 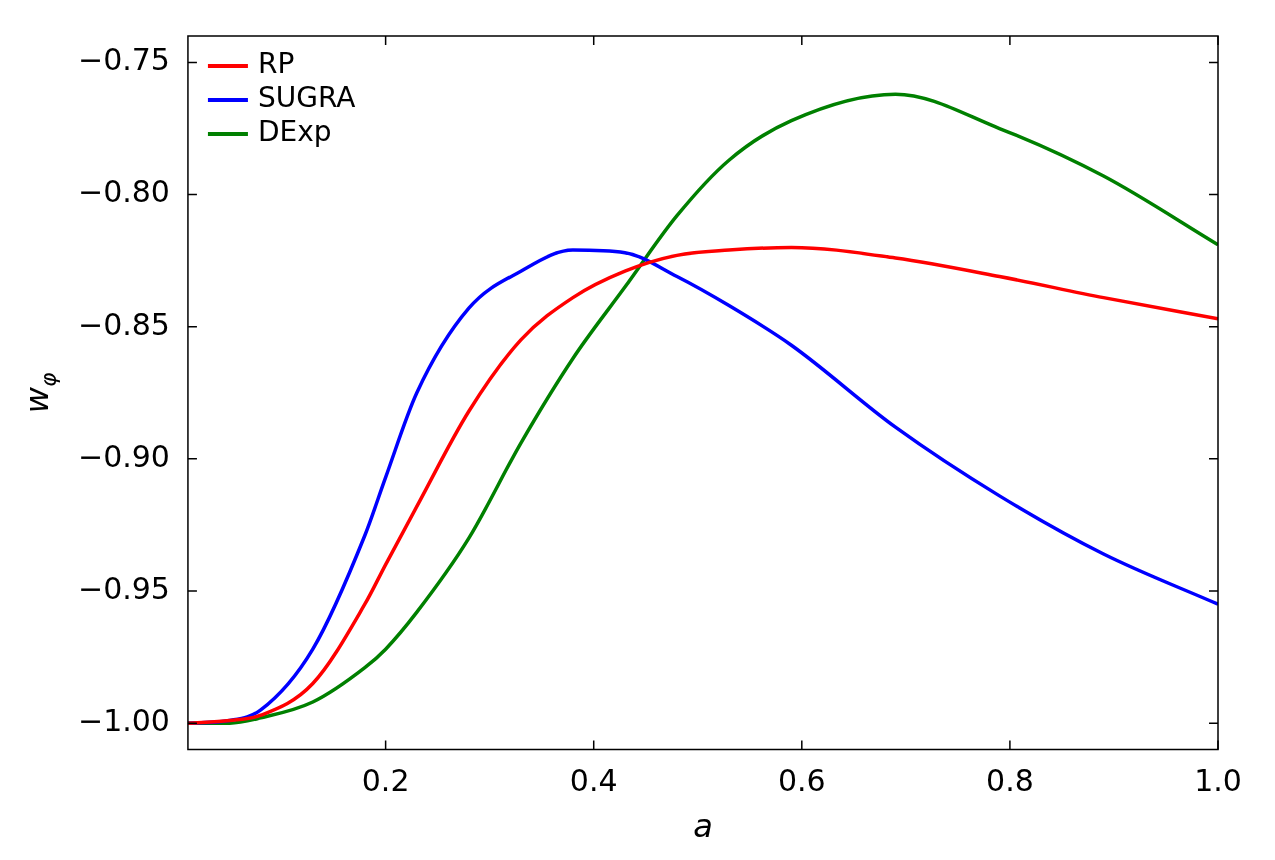 I want to click on y-tick-label: −0.75, so click(x=124, y=60).